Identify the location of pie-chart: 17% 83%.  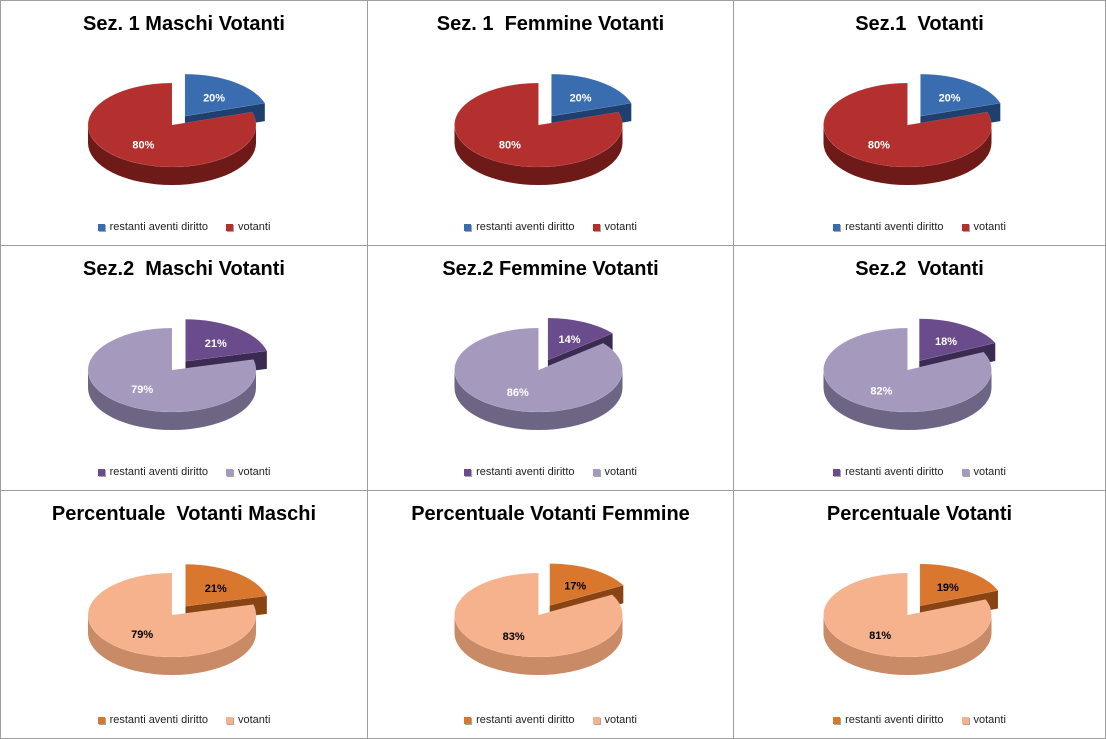
(539, 619).